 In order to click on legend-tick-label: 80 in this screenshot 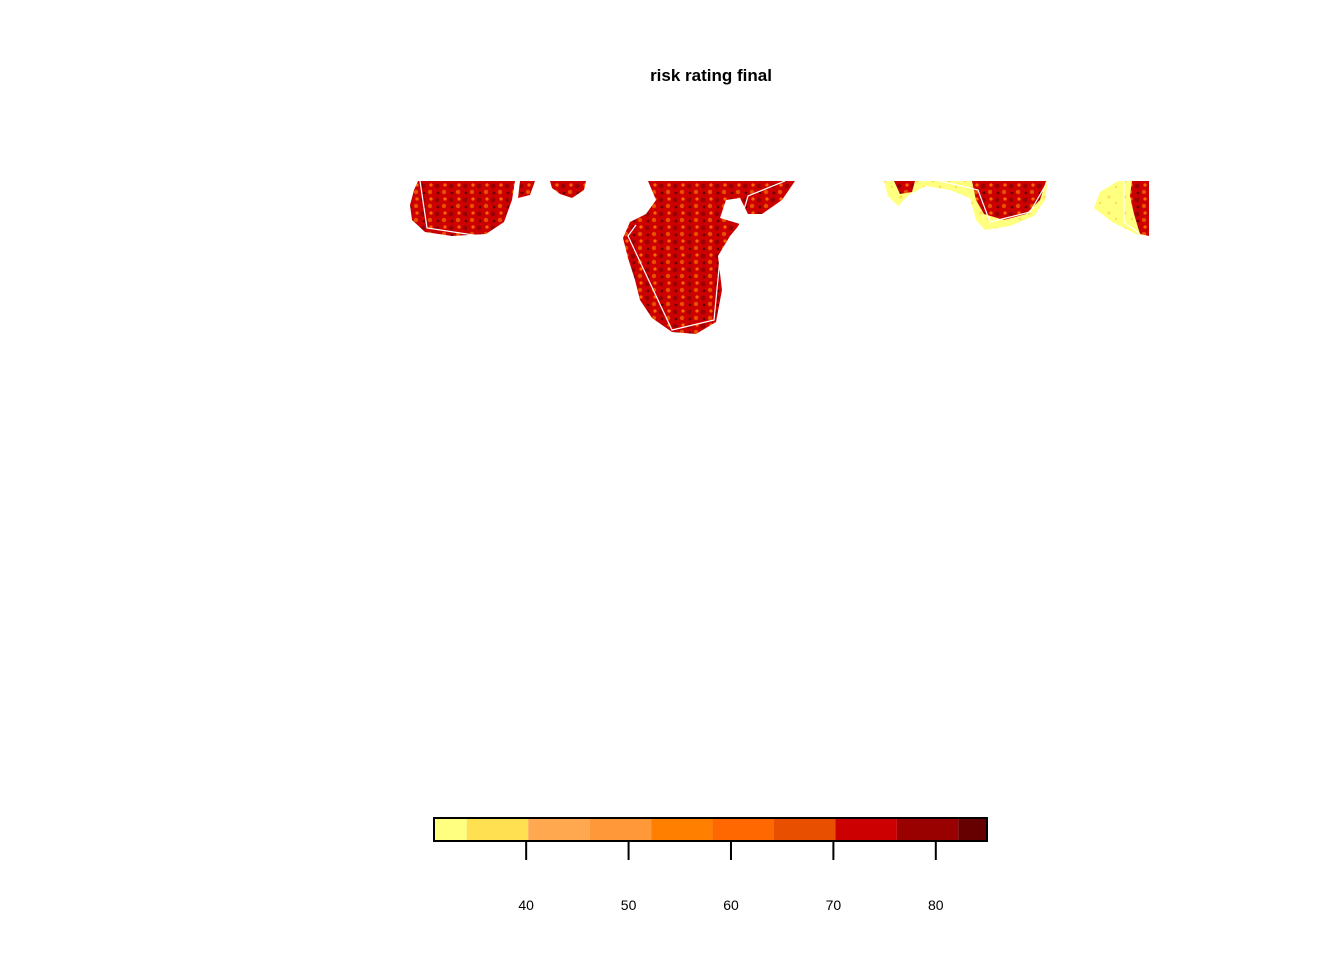, I will do `click(936, 905)`.